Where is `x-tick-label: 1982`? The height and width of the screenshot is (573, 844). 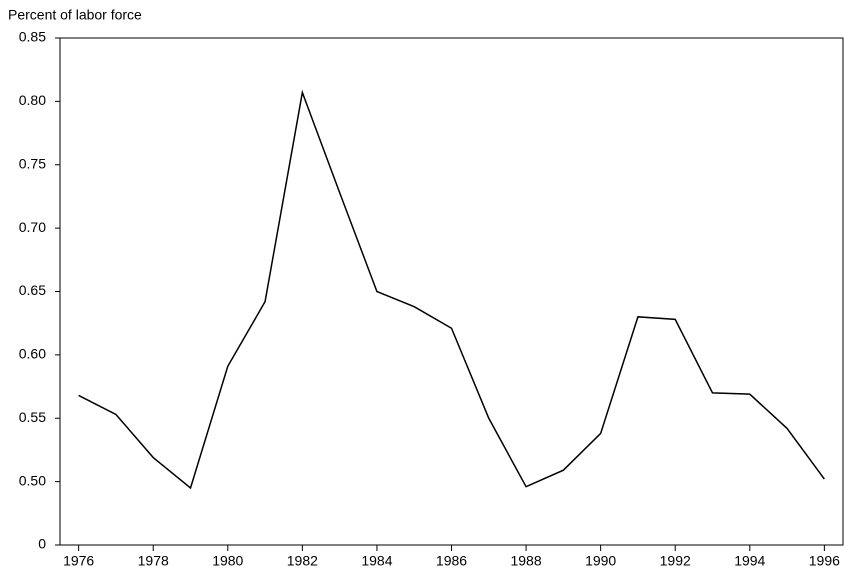
x-tick-label: 1982 is located at coordinates (302, 561).